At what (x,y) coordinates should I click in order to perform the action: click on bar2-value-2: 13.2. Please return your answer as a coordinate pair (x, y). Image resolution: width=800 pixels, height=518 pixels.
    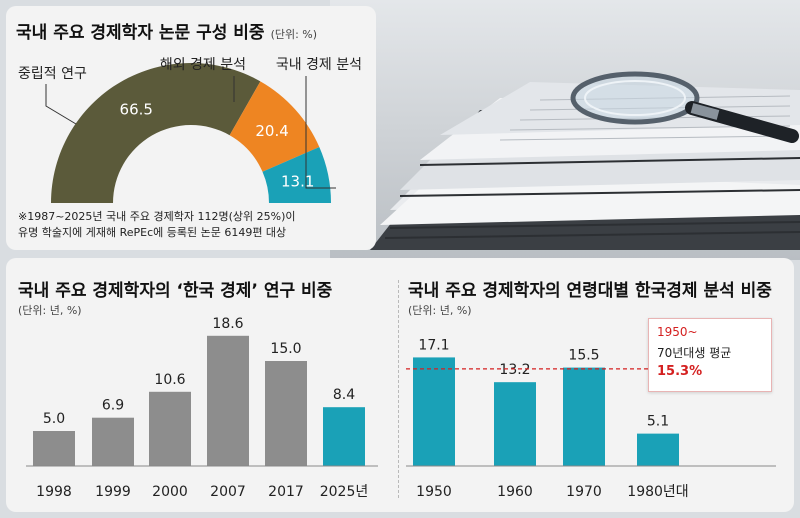
    Looking at the image, I should click on (514, 370).